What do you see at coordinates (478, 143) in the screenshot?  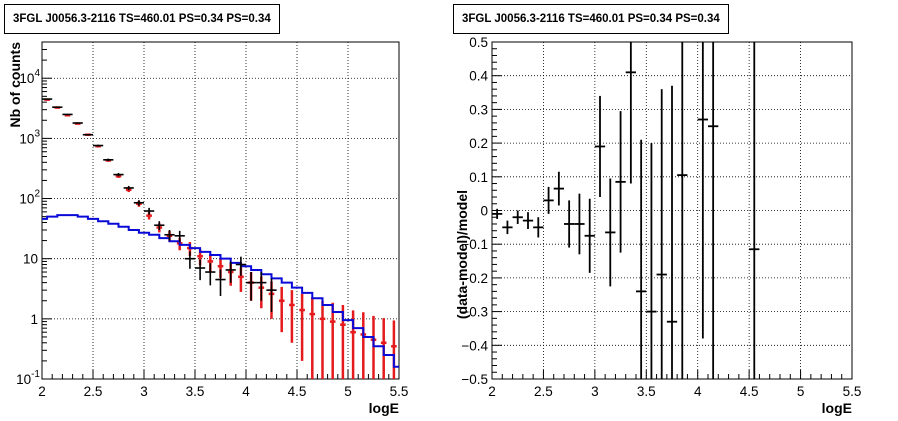 I see `right-y-tick-label: 0.2` at bounding box center [478, 143].